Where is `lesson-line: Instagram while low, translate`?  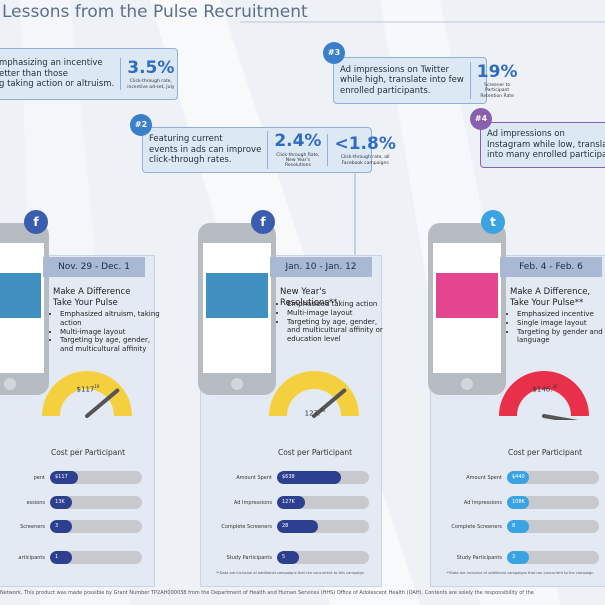
lesson-line: Instagram while low, translate is located at coordinates (546, 144).